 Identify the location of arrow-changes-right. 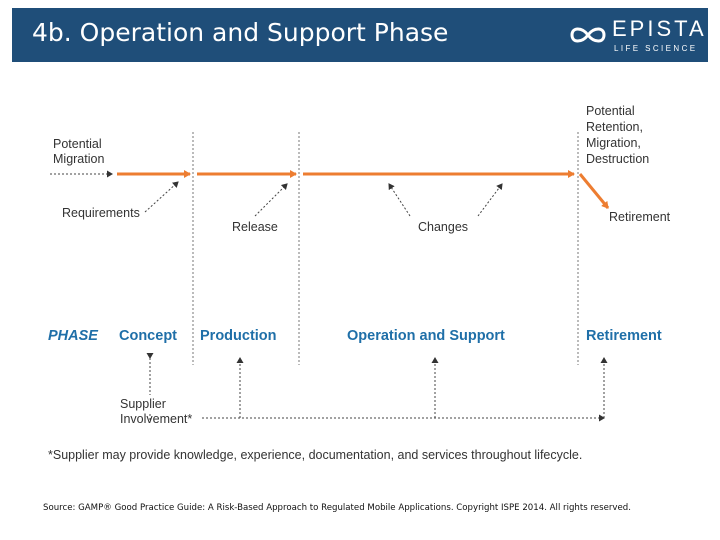
(490, 200).